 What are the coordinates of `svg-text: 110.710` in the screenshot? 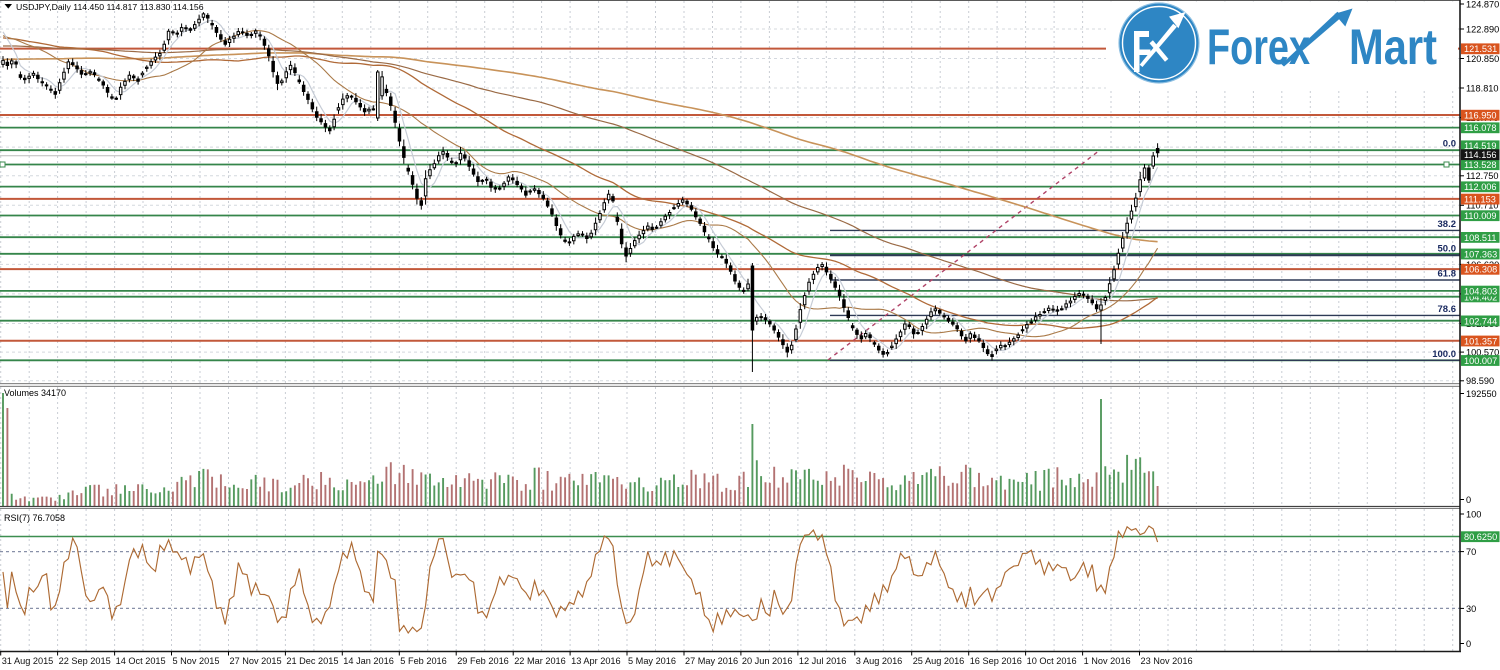 It's located at (1482, 206).